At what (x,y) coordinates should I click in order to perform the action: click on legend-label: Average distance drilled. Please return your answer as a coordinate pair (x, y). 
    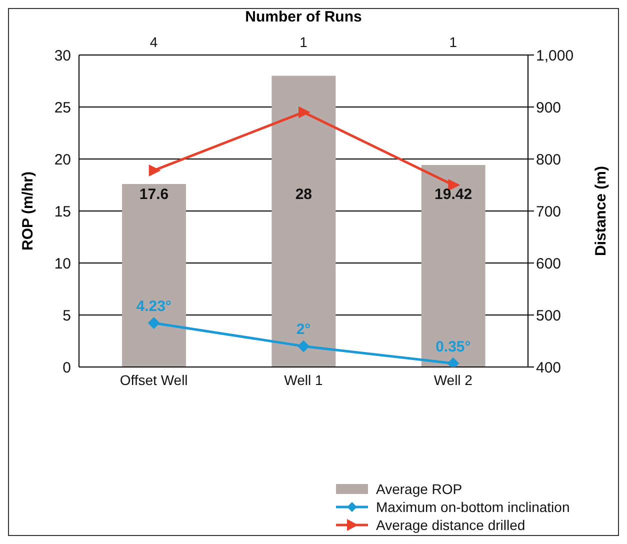
    Looking at the image, I should click on (451, 525).